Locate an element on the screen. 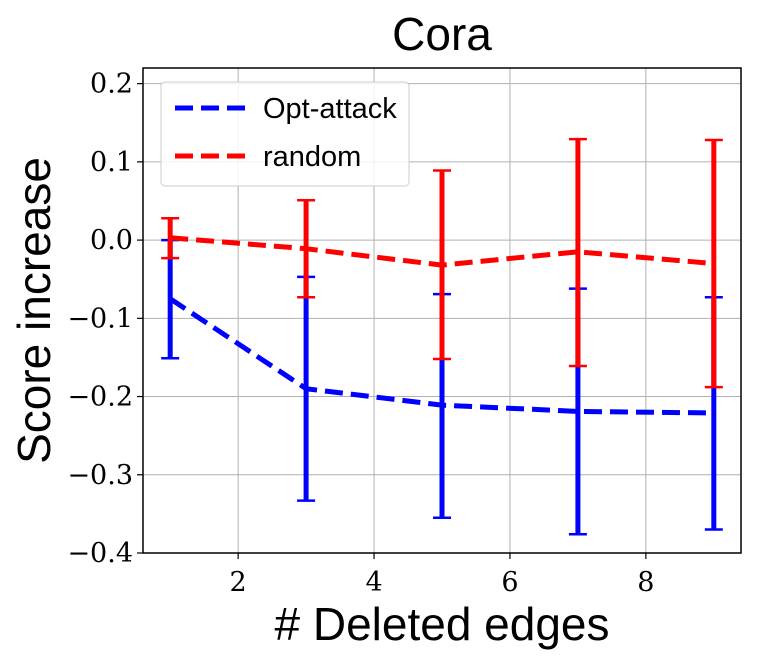 Image resolution: width=761 pixels, height=663 pixels. y-tick-label: −0.1 is located at coordinates (100, 318).